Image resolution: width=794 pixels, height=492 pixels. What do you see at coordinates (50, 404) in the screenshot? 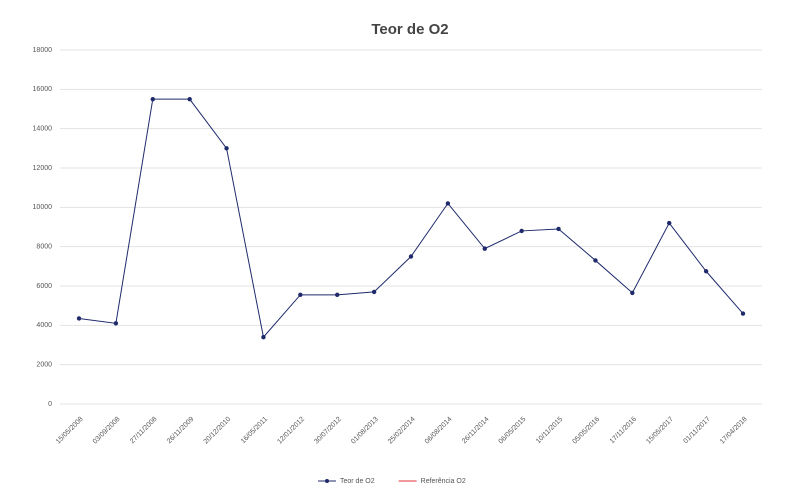
I see `y-tick-label: 0` at bounding box center [50, 404].